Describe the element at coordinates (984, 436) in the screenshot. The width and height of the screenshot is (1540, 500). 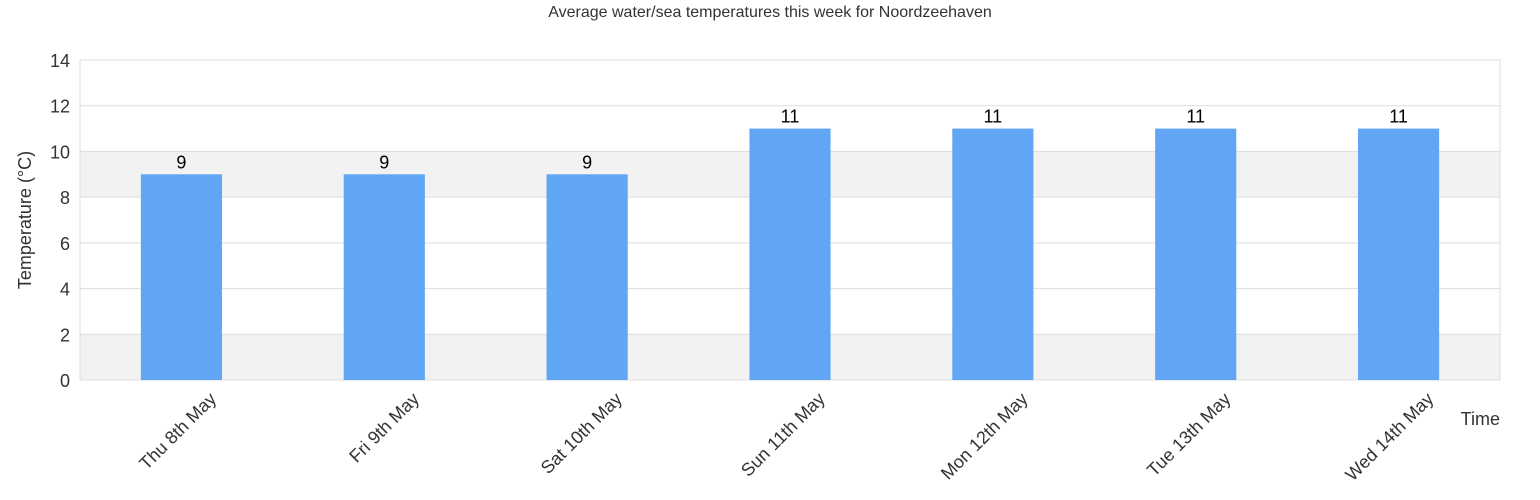
I see `x-tick-label: Mon 12th May` at that location.